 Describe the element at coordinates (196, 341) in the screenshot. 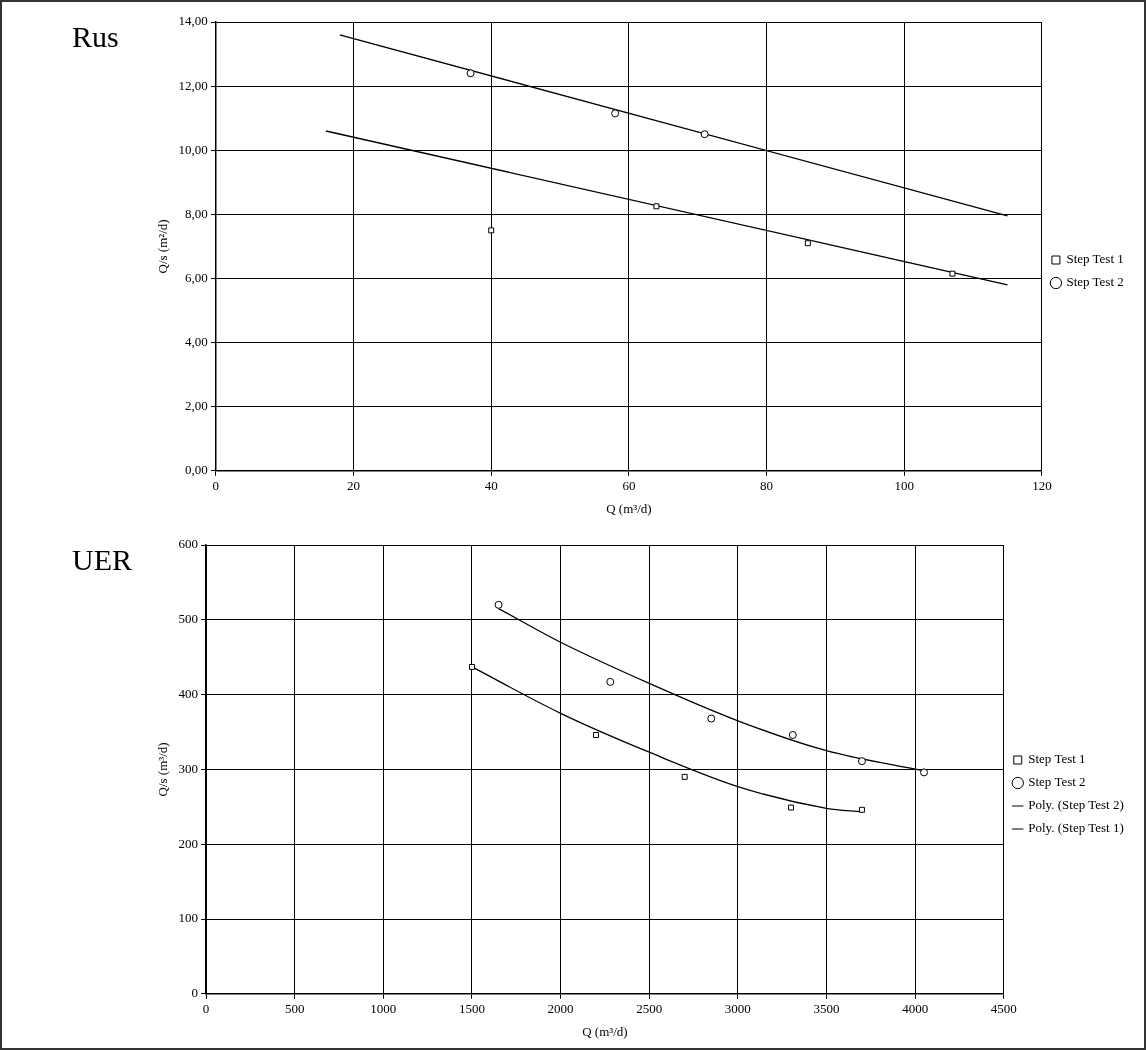

I see `y-tick-label: 4,00` at that location.